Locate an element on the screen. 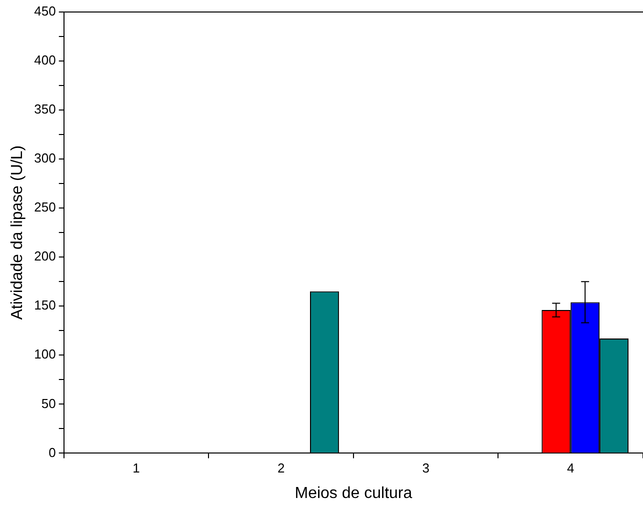 Image resolution: width=643 pixels, height=517 pixels. y-tick-label: 200 is located at coordinates (45, 256).